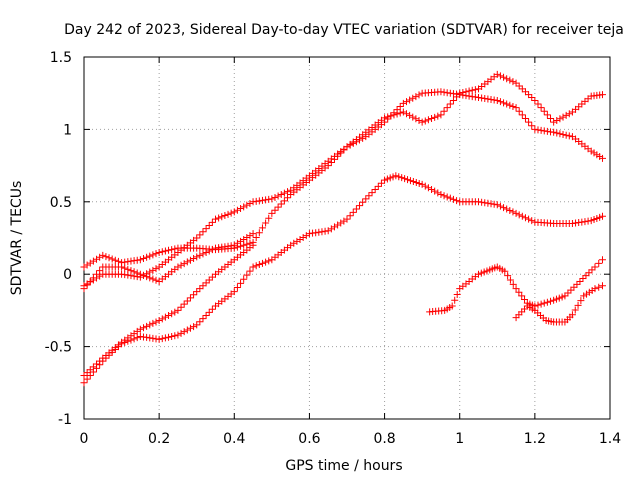 The width and height of the screenshot is (640, 480). What do you see at coordinates (61, 203) in the screenshot?
I see `y-tick-label: 0.5` at bounding box center [61, 203].